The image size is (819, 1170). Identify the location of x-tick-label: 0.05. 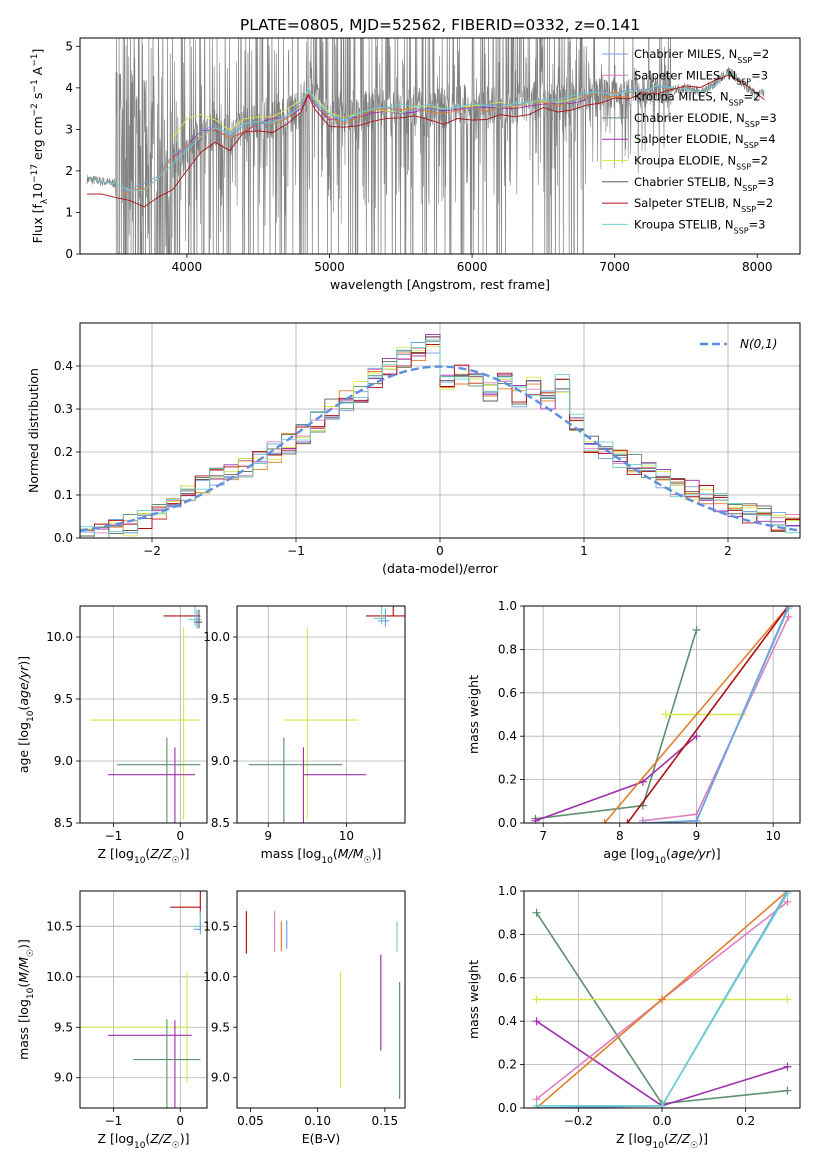
(250, 1121).